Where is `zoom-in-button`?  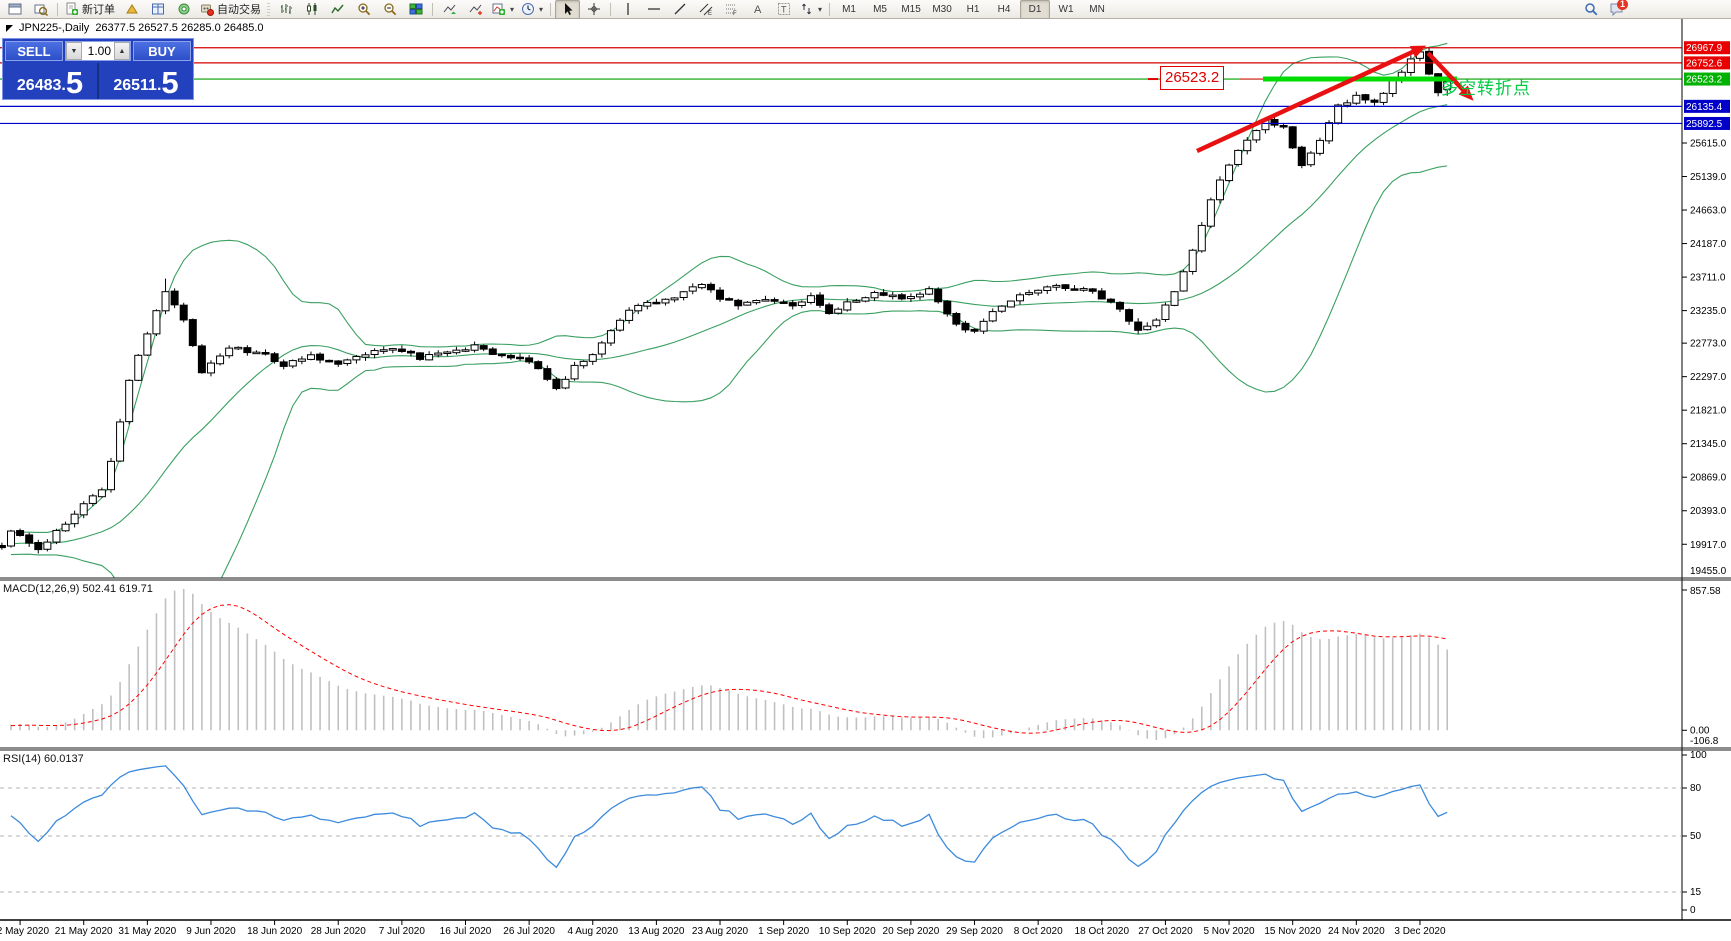 zoom-in-button is located at coordinates (363, 9).